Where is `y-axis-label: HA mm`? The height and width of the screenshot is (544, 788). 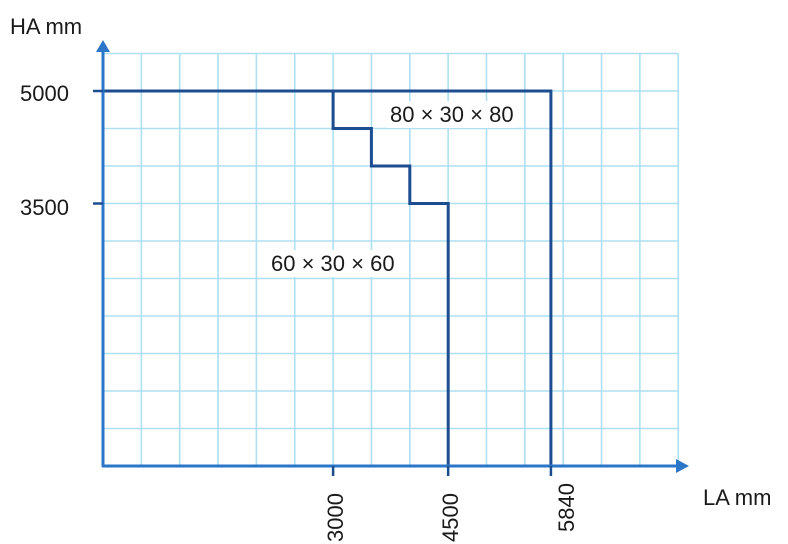 y-axis-label: HA mm is located at coordinates (46, 26).